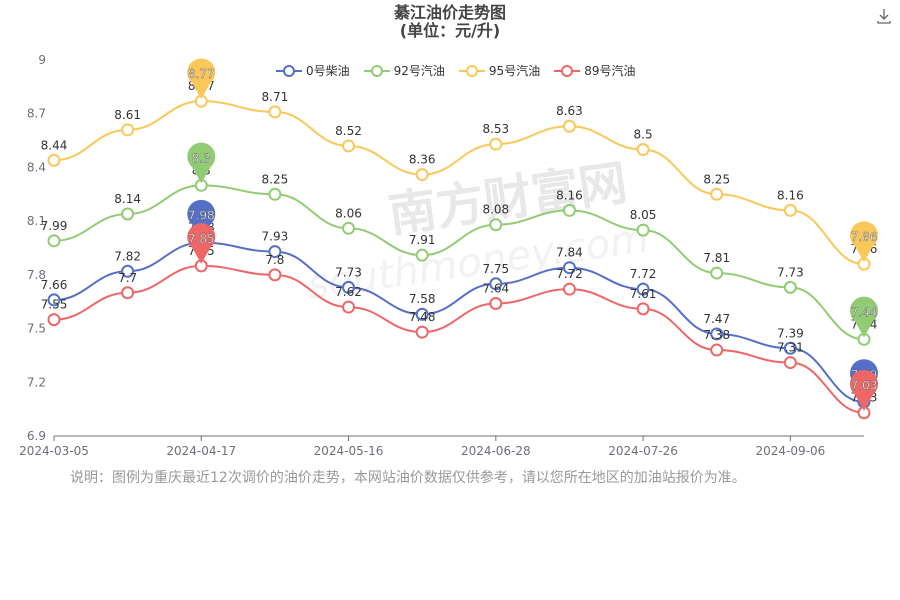  I want to click on max-marker-label: 8.3, so click(201, 158).